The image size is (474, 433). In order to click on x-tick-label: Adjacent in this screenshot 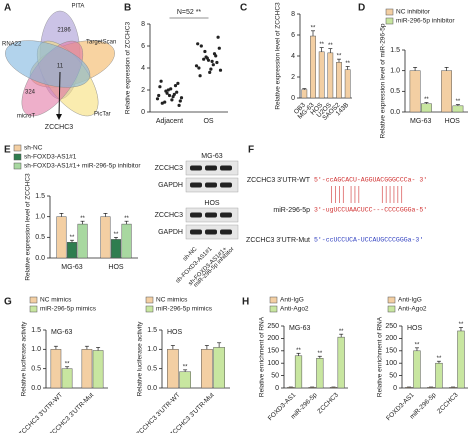, I will do `click(169, 121)`.